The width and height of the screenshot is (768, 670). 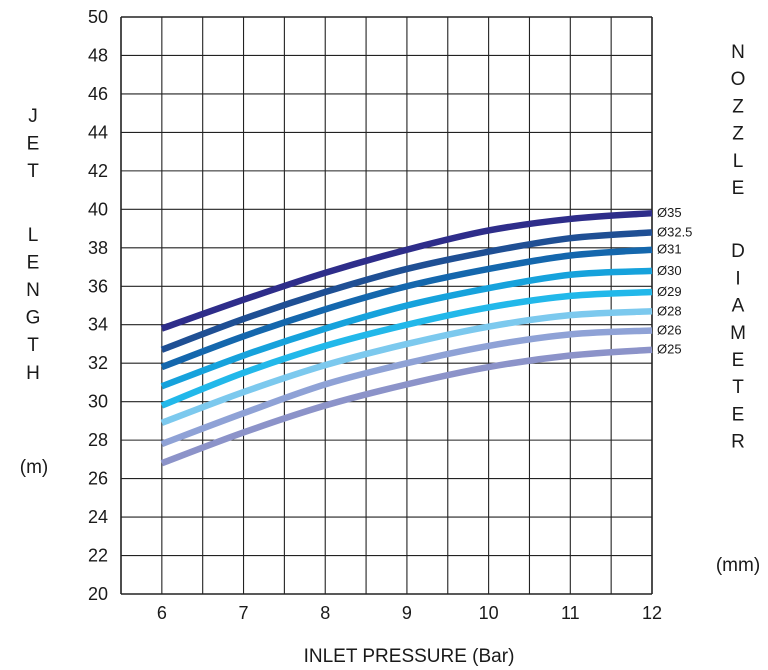 I want to click on axis-label-char: R, so click(x=738, y=442).